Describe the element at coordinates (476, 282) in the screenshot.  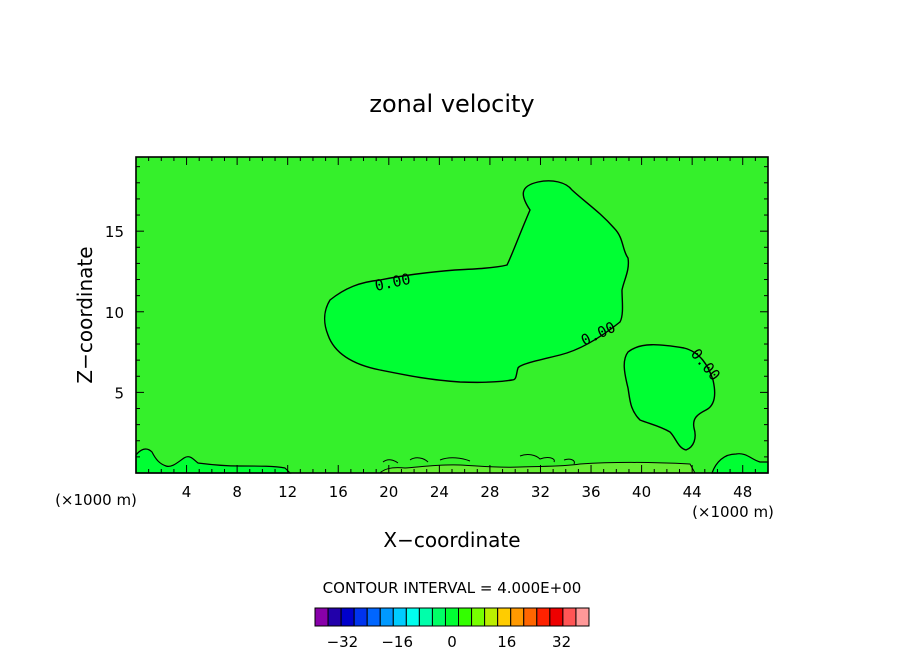
I see `contour-region-main` at that location.